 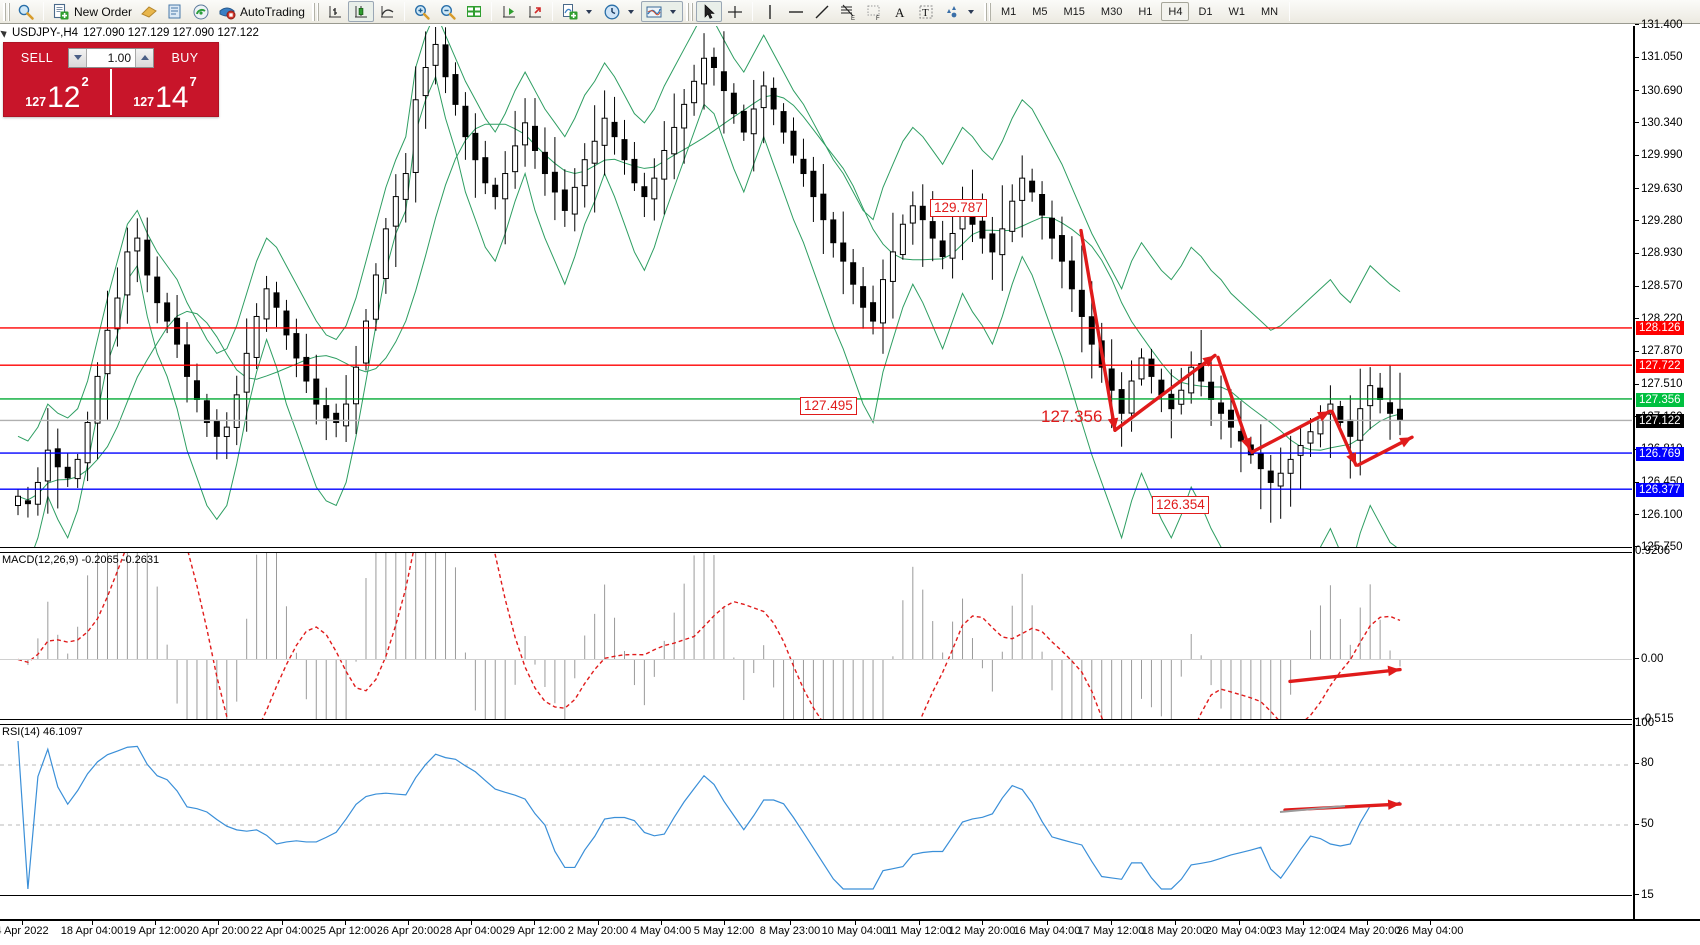 I want to click on period-icon, so click(x=620, y=11).